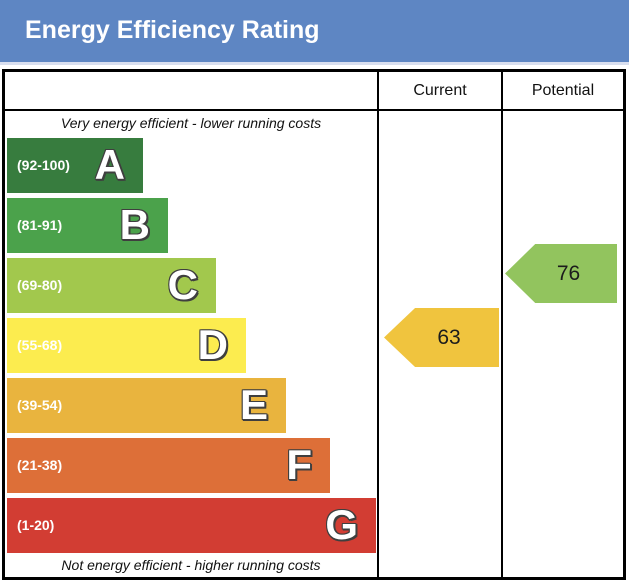 This screenshot has height=584, width=629. What do you see at coordinates (40, 345) in the screenshot?
I see `band-range-label: (55-68)` at bounding box center [40, 345].